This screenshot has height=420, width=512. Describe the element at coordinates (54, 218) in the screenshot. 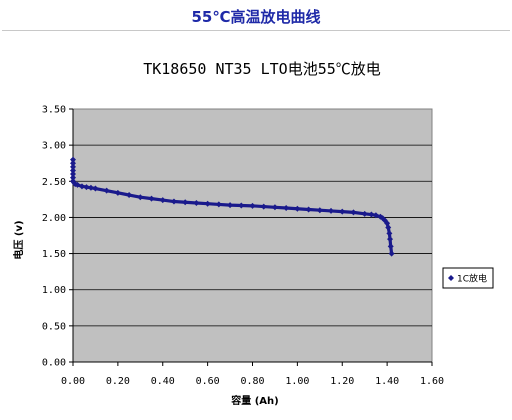

I see `y-tick-label: 2.00` at that location.